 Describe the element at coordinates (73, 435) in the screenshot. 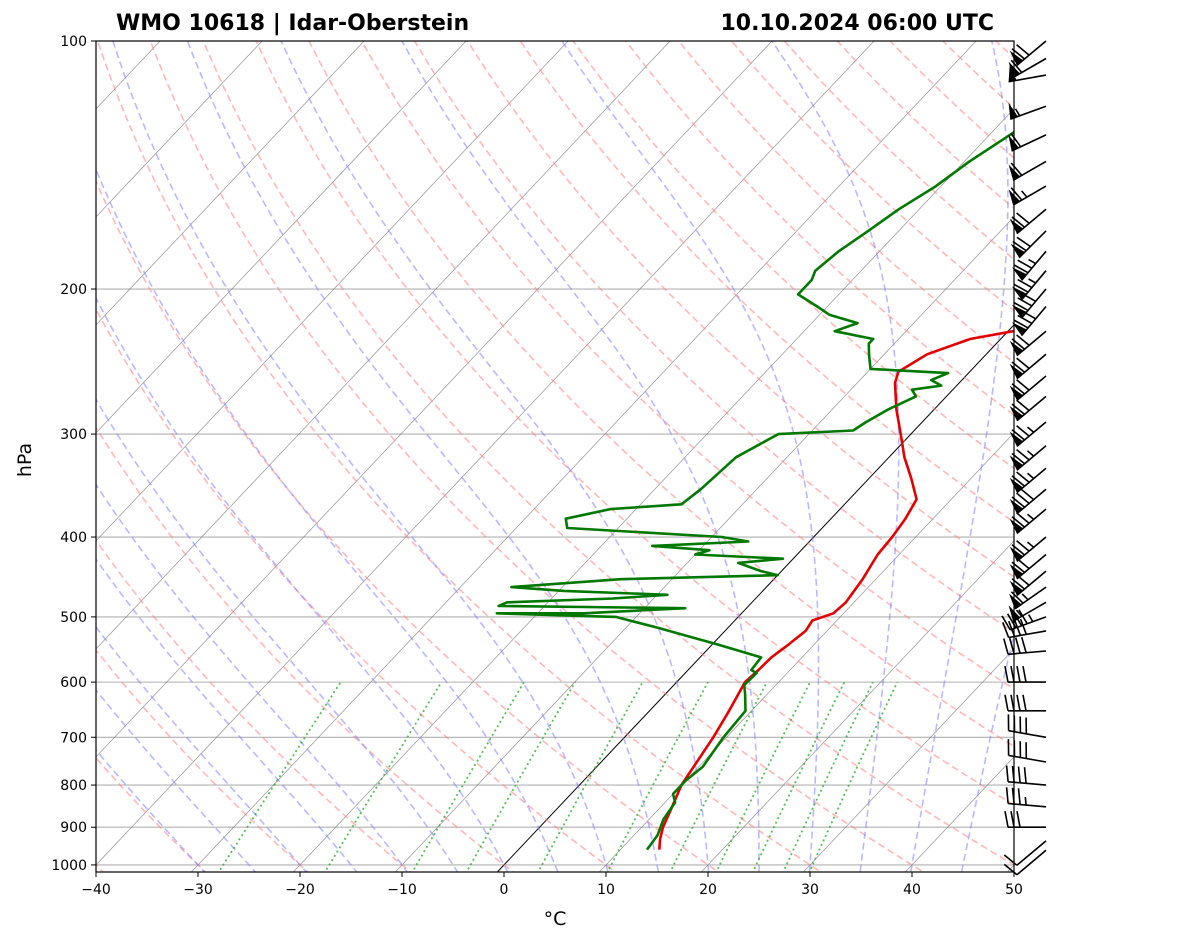

I see `y-tick-label: 300` at that location.